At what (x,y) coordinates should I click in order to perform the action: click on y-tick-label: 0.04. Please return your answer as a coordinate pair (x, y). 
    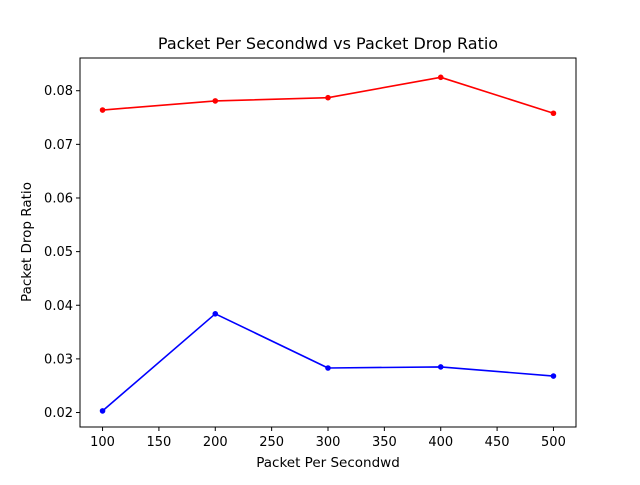
    Looking at the image, I should click on (58, 306).